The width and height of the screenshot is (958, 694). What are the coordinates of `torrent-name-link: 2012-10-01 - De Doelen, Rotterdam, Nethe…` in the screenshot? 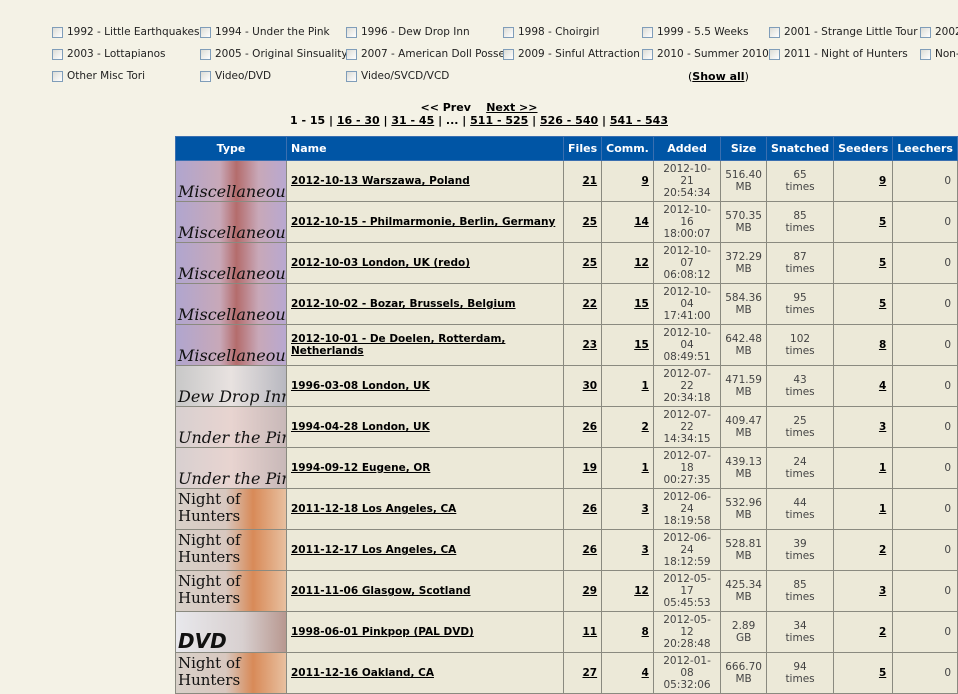 It's located at (398, 345).